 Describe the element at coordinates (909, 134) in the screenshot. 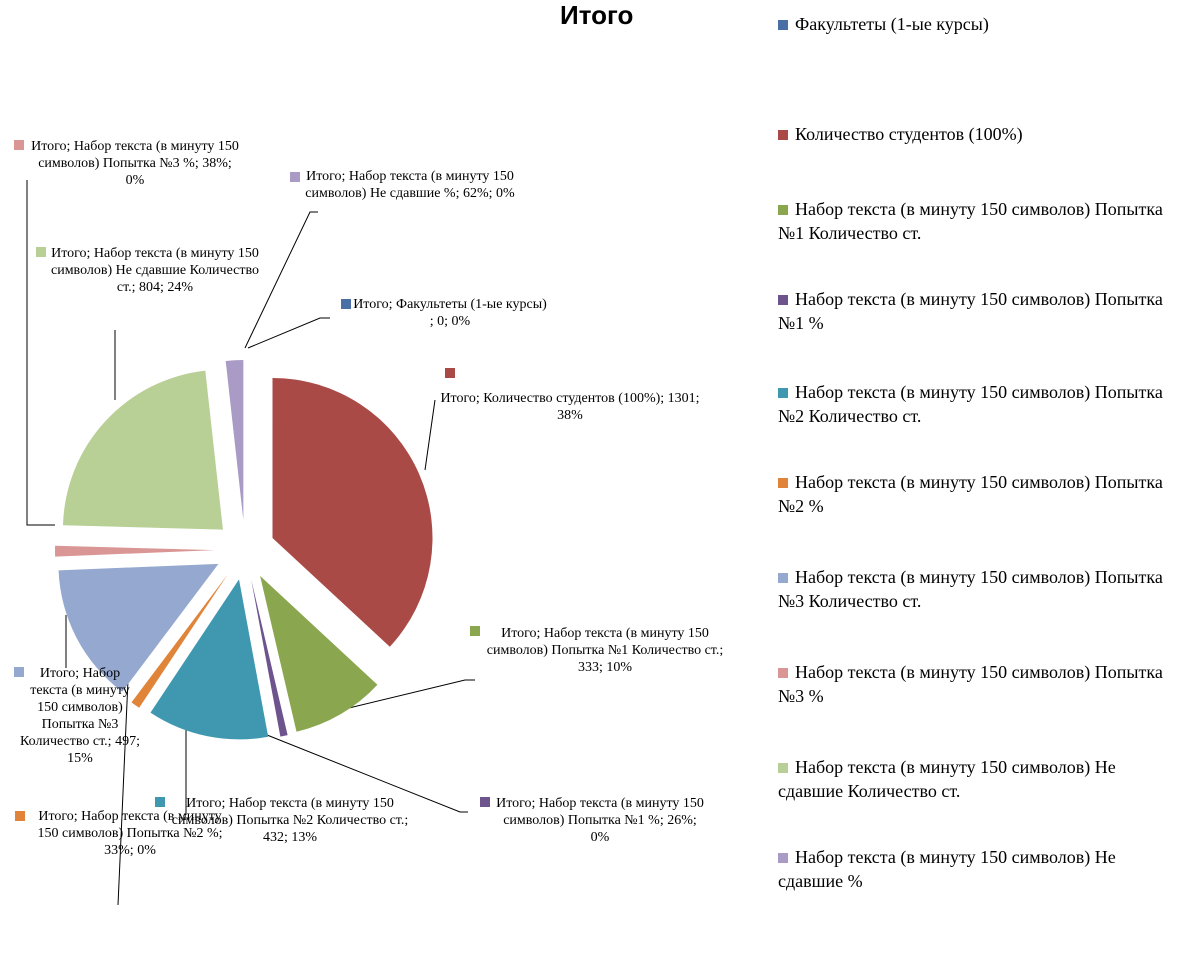

I see `legend-label: Количество студентов (100%)` at that location.